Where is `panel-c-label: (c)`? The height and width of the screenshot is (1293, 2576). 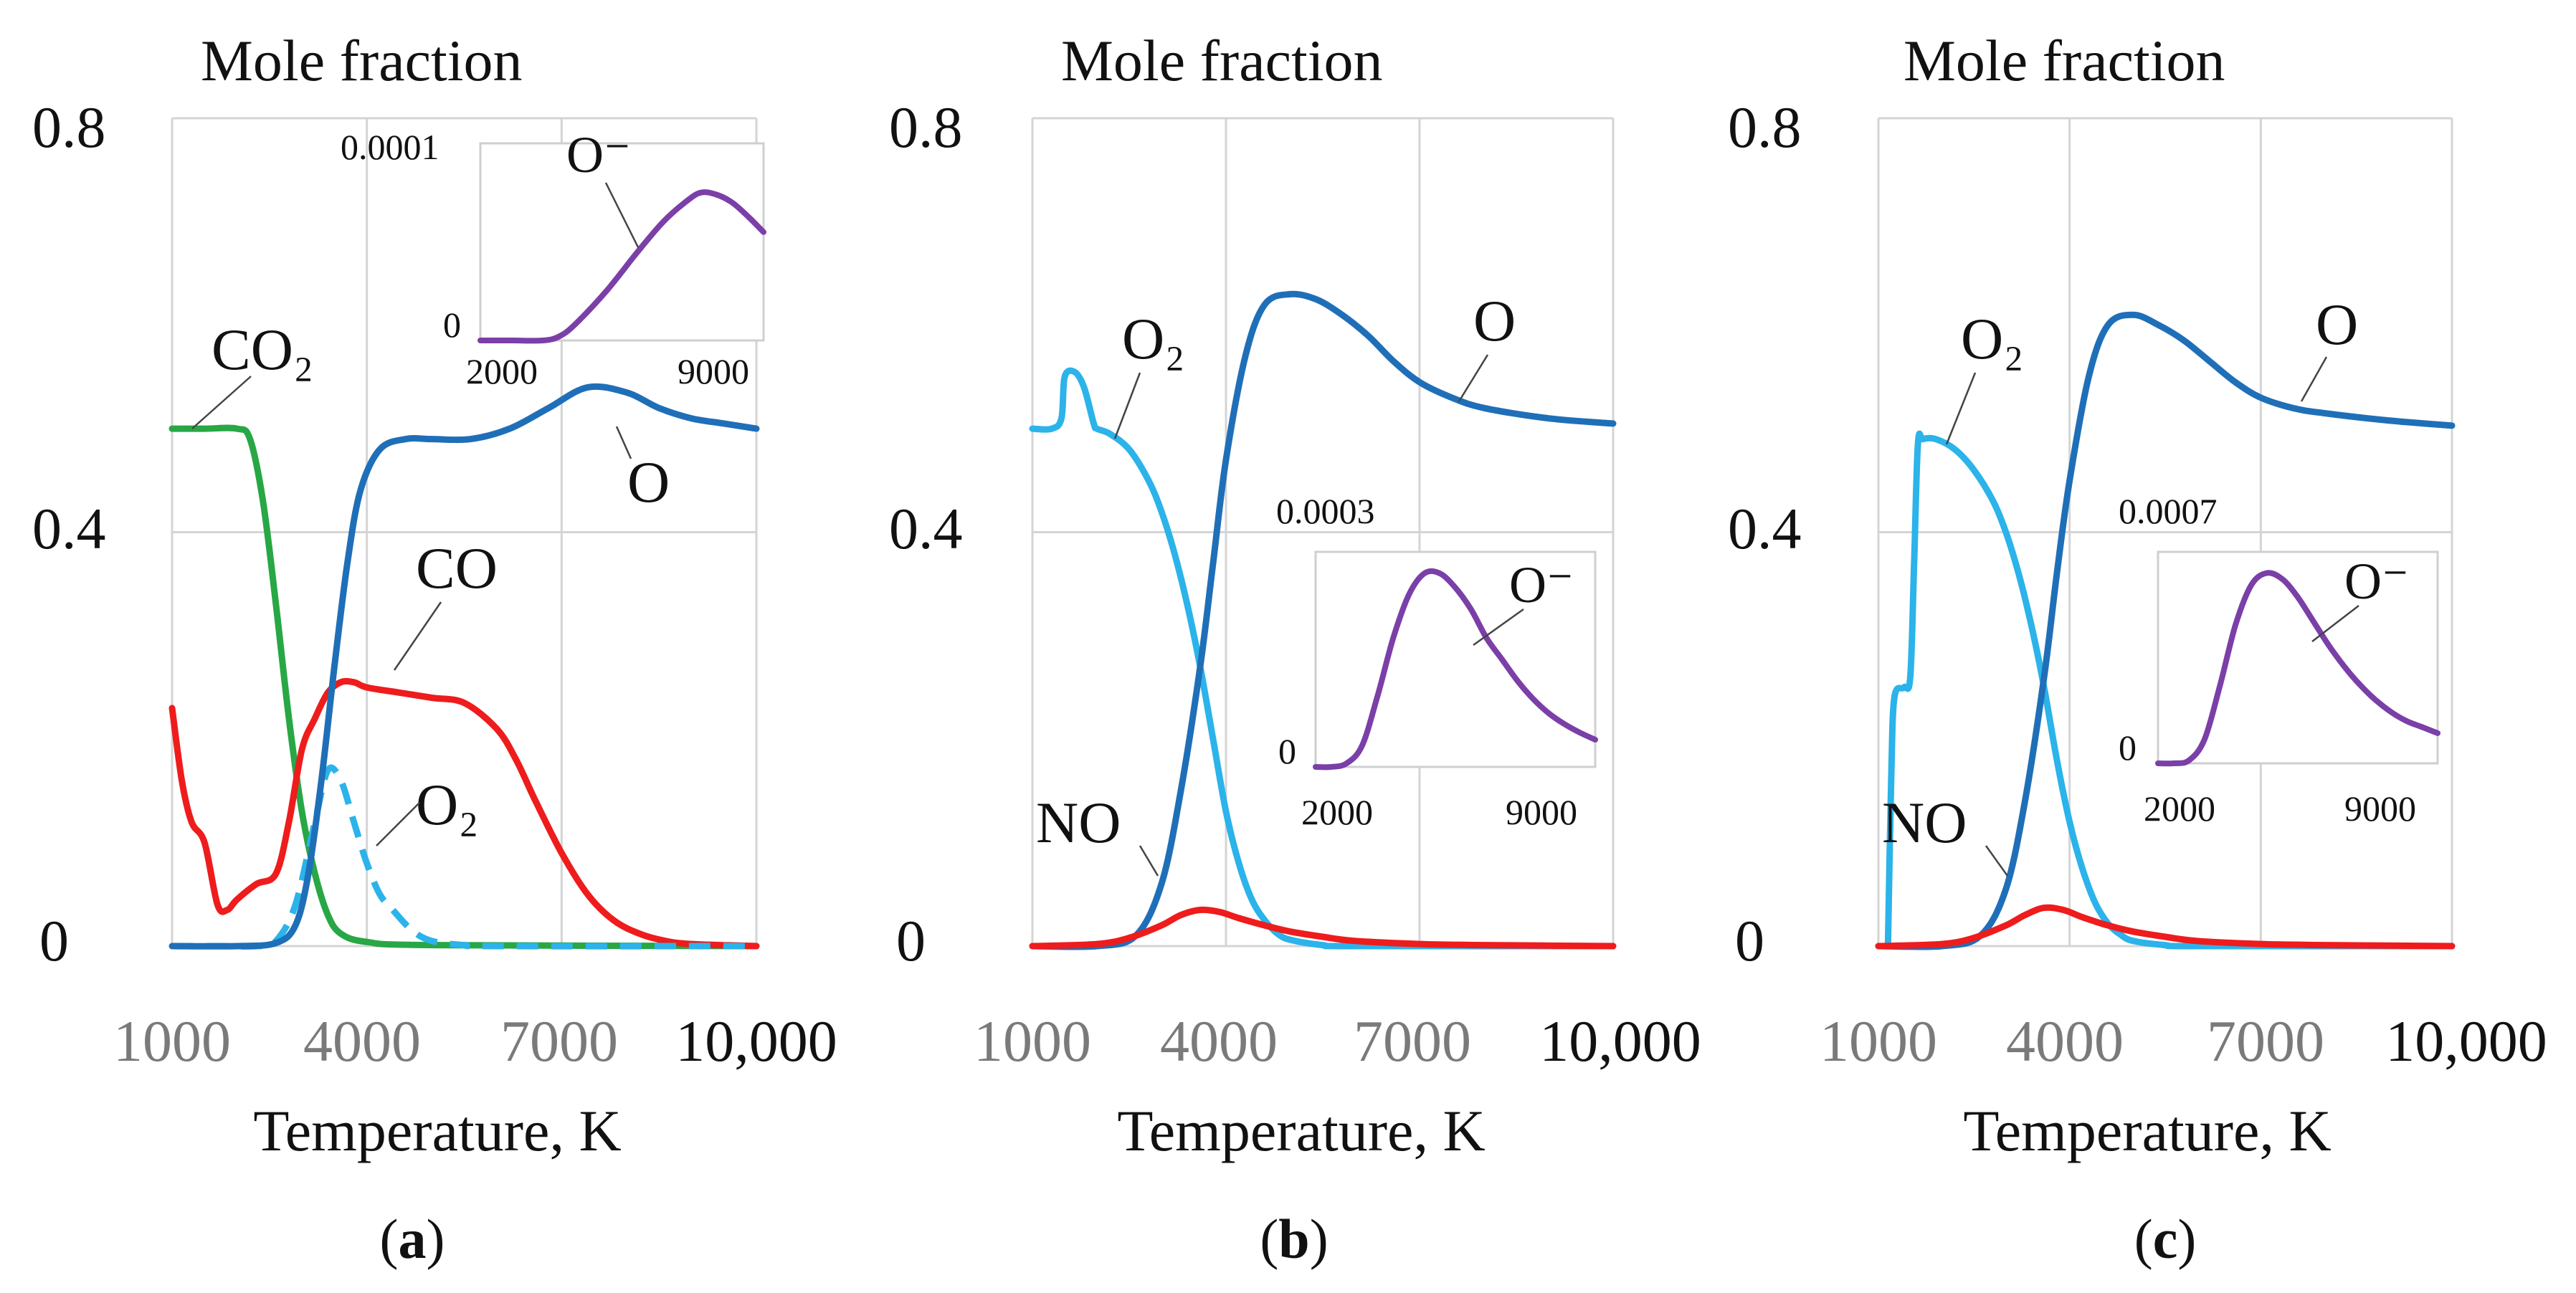
panel-c-label: (c) is located at coordinates (2166, 1239).